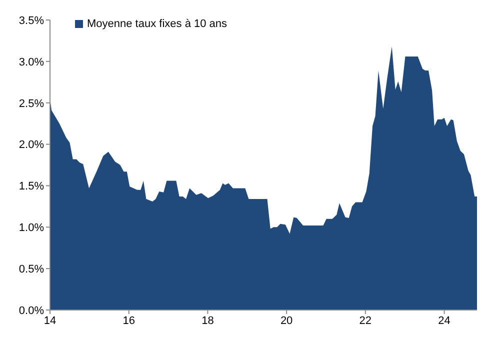  What do you see at coordinates (365, 320) in the screenshot?
I see `x-tick-label: 22` at bounding box center [365, 320].